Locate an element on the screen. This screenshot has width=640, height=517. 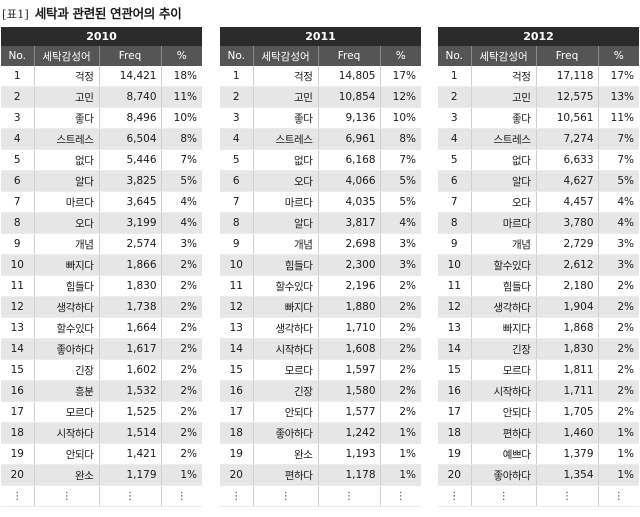
cell-pct: 17% is located at coordinates (618, 76).